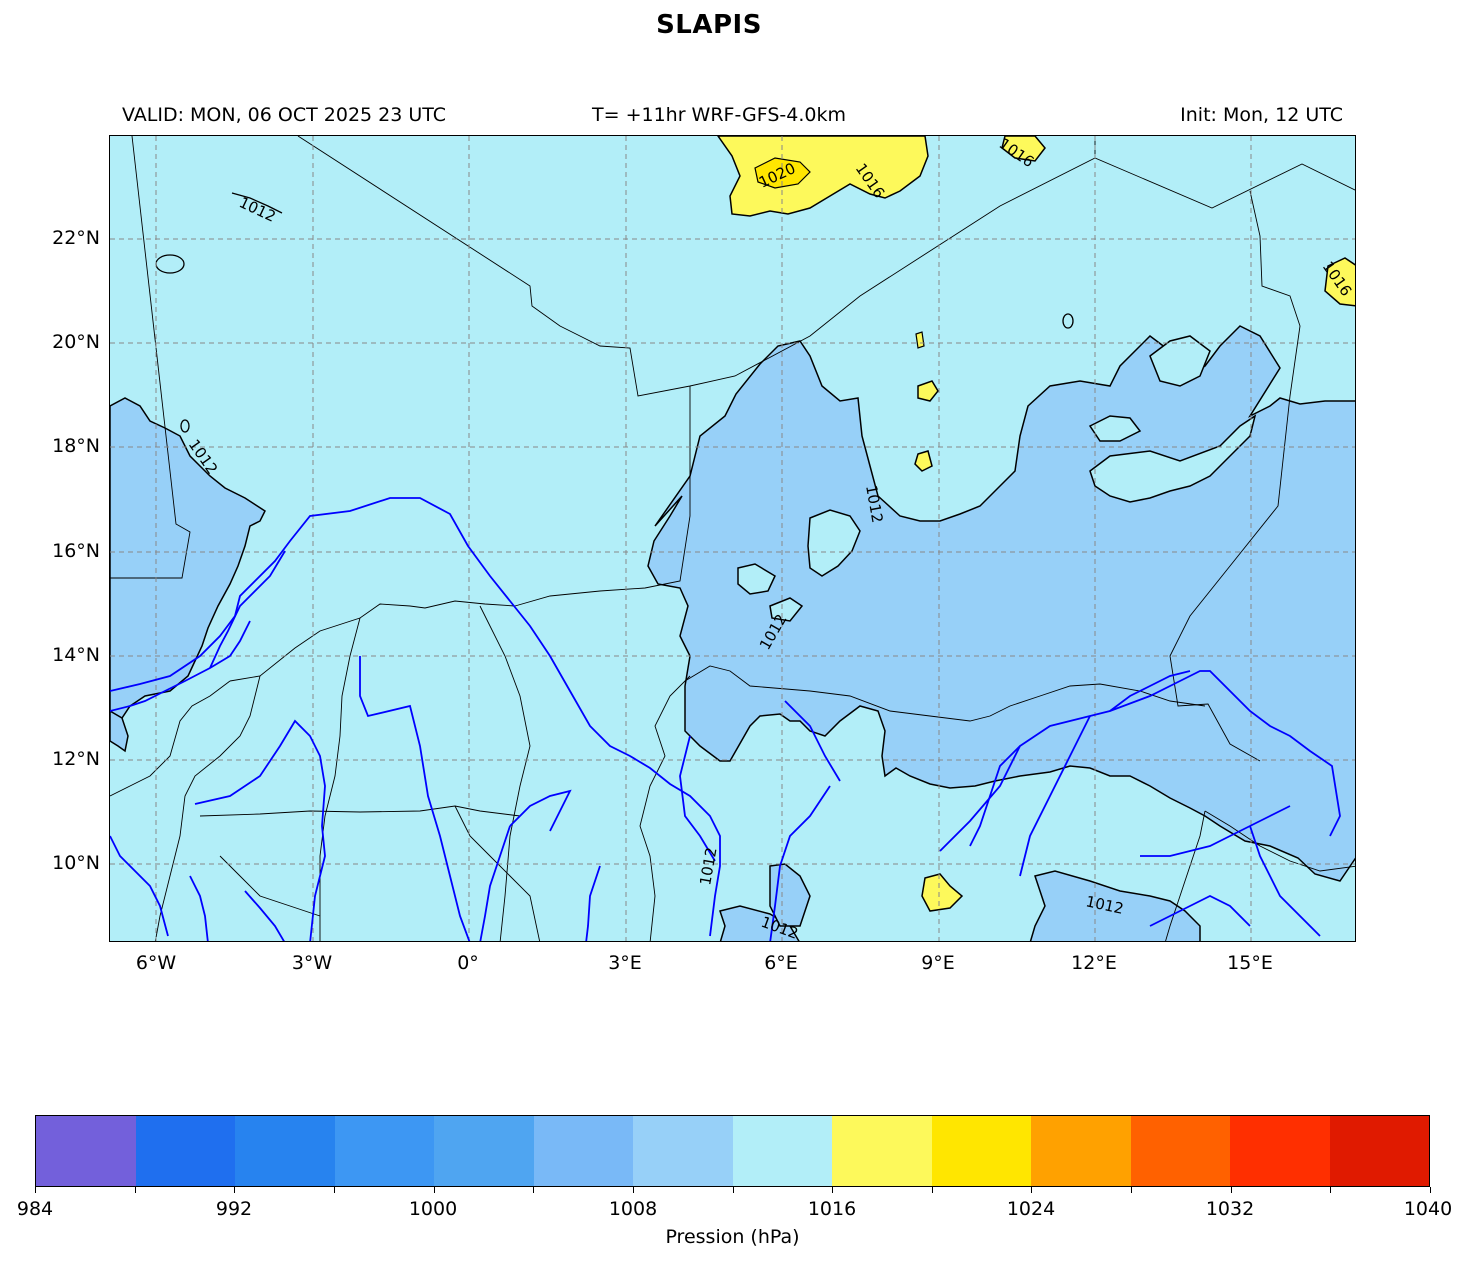 Image resolution: width=1471 pixels, height=1264 pixels. What do you see at coordinates (633, 1209) in the screenshot?
I see `colorbar-label-1008: 1008` at bounding box center [633, 1209].